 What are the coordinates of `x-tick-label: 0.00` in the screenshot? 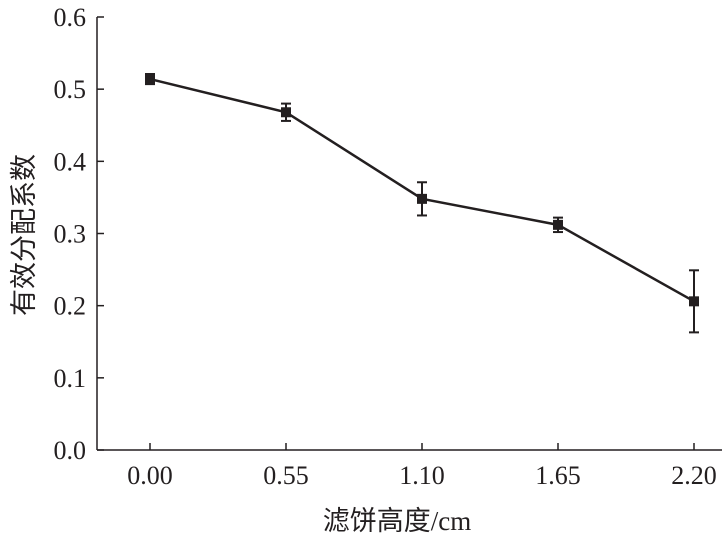 It's located at (150, 475).